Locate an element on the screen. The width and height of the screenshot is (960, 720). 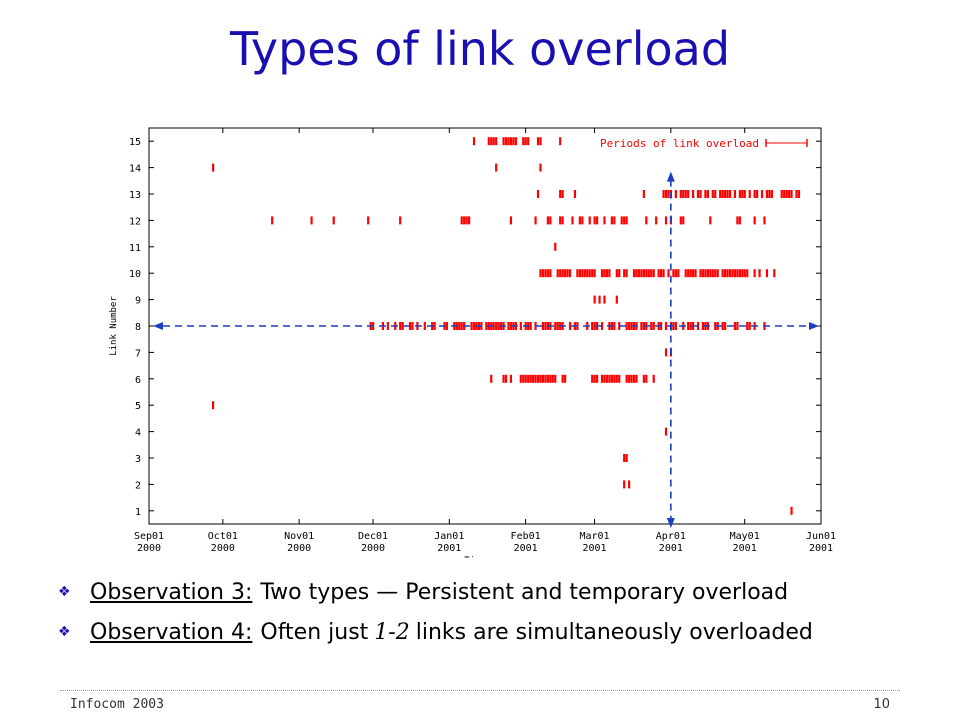
y-tick-label: 6 is located at coordinates (138, 380).